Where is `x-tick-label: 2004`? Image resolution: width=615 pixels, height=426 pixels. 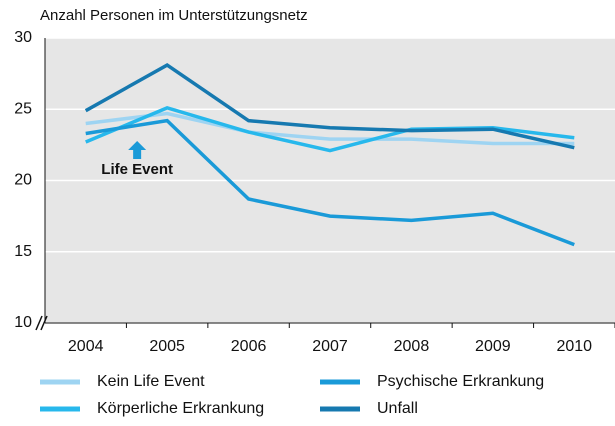 x-tick-label: 2004 is located at coordinates (86, 346).